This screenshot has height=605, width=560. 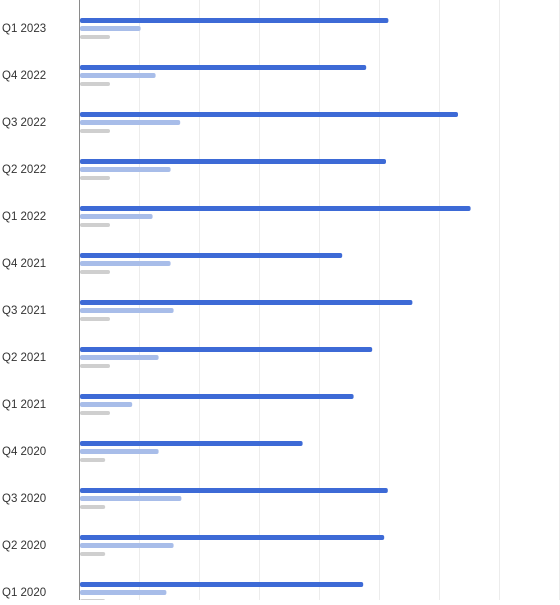 What do you see at coordinates (24, 593) in the screenshot?
I see `category-label: Q1 2020` at bounding box center [24, 593].